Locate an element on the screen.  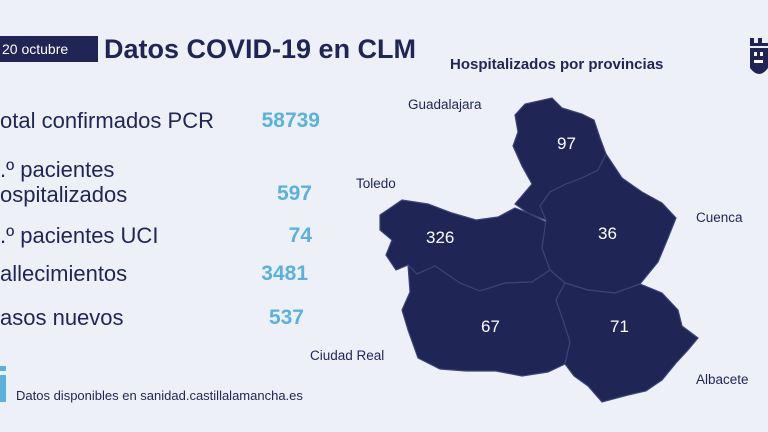
stat-label-hospitalized-line1: .º pacientes is located at coordinates (57, 169).